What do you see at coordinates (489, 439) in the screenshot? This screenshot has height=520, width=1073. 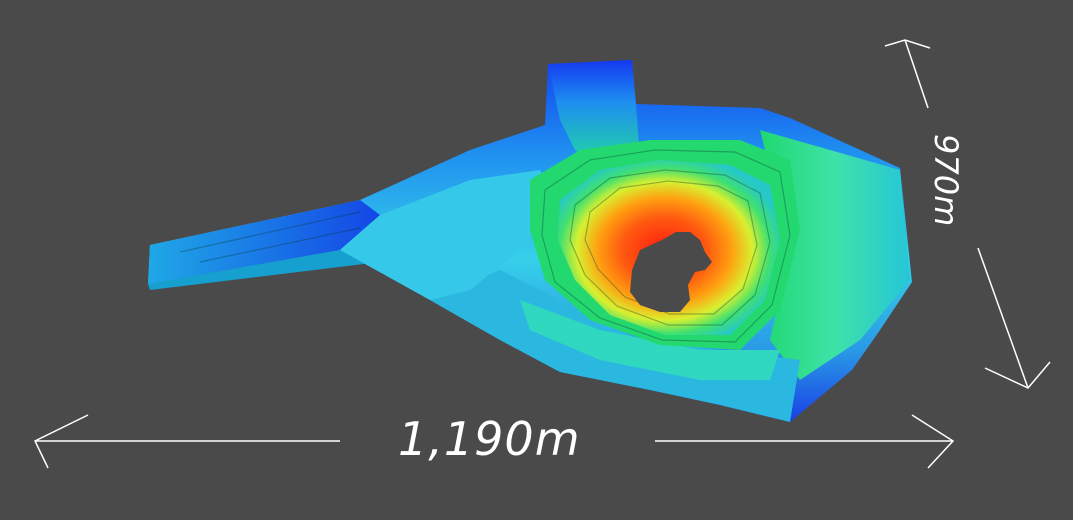 I see `width-dimension-label: 1,190m` at bounding box center [489, 439].